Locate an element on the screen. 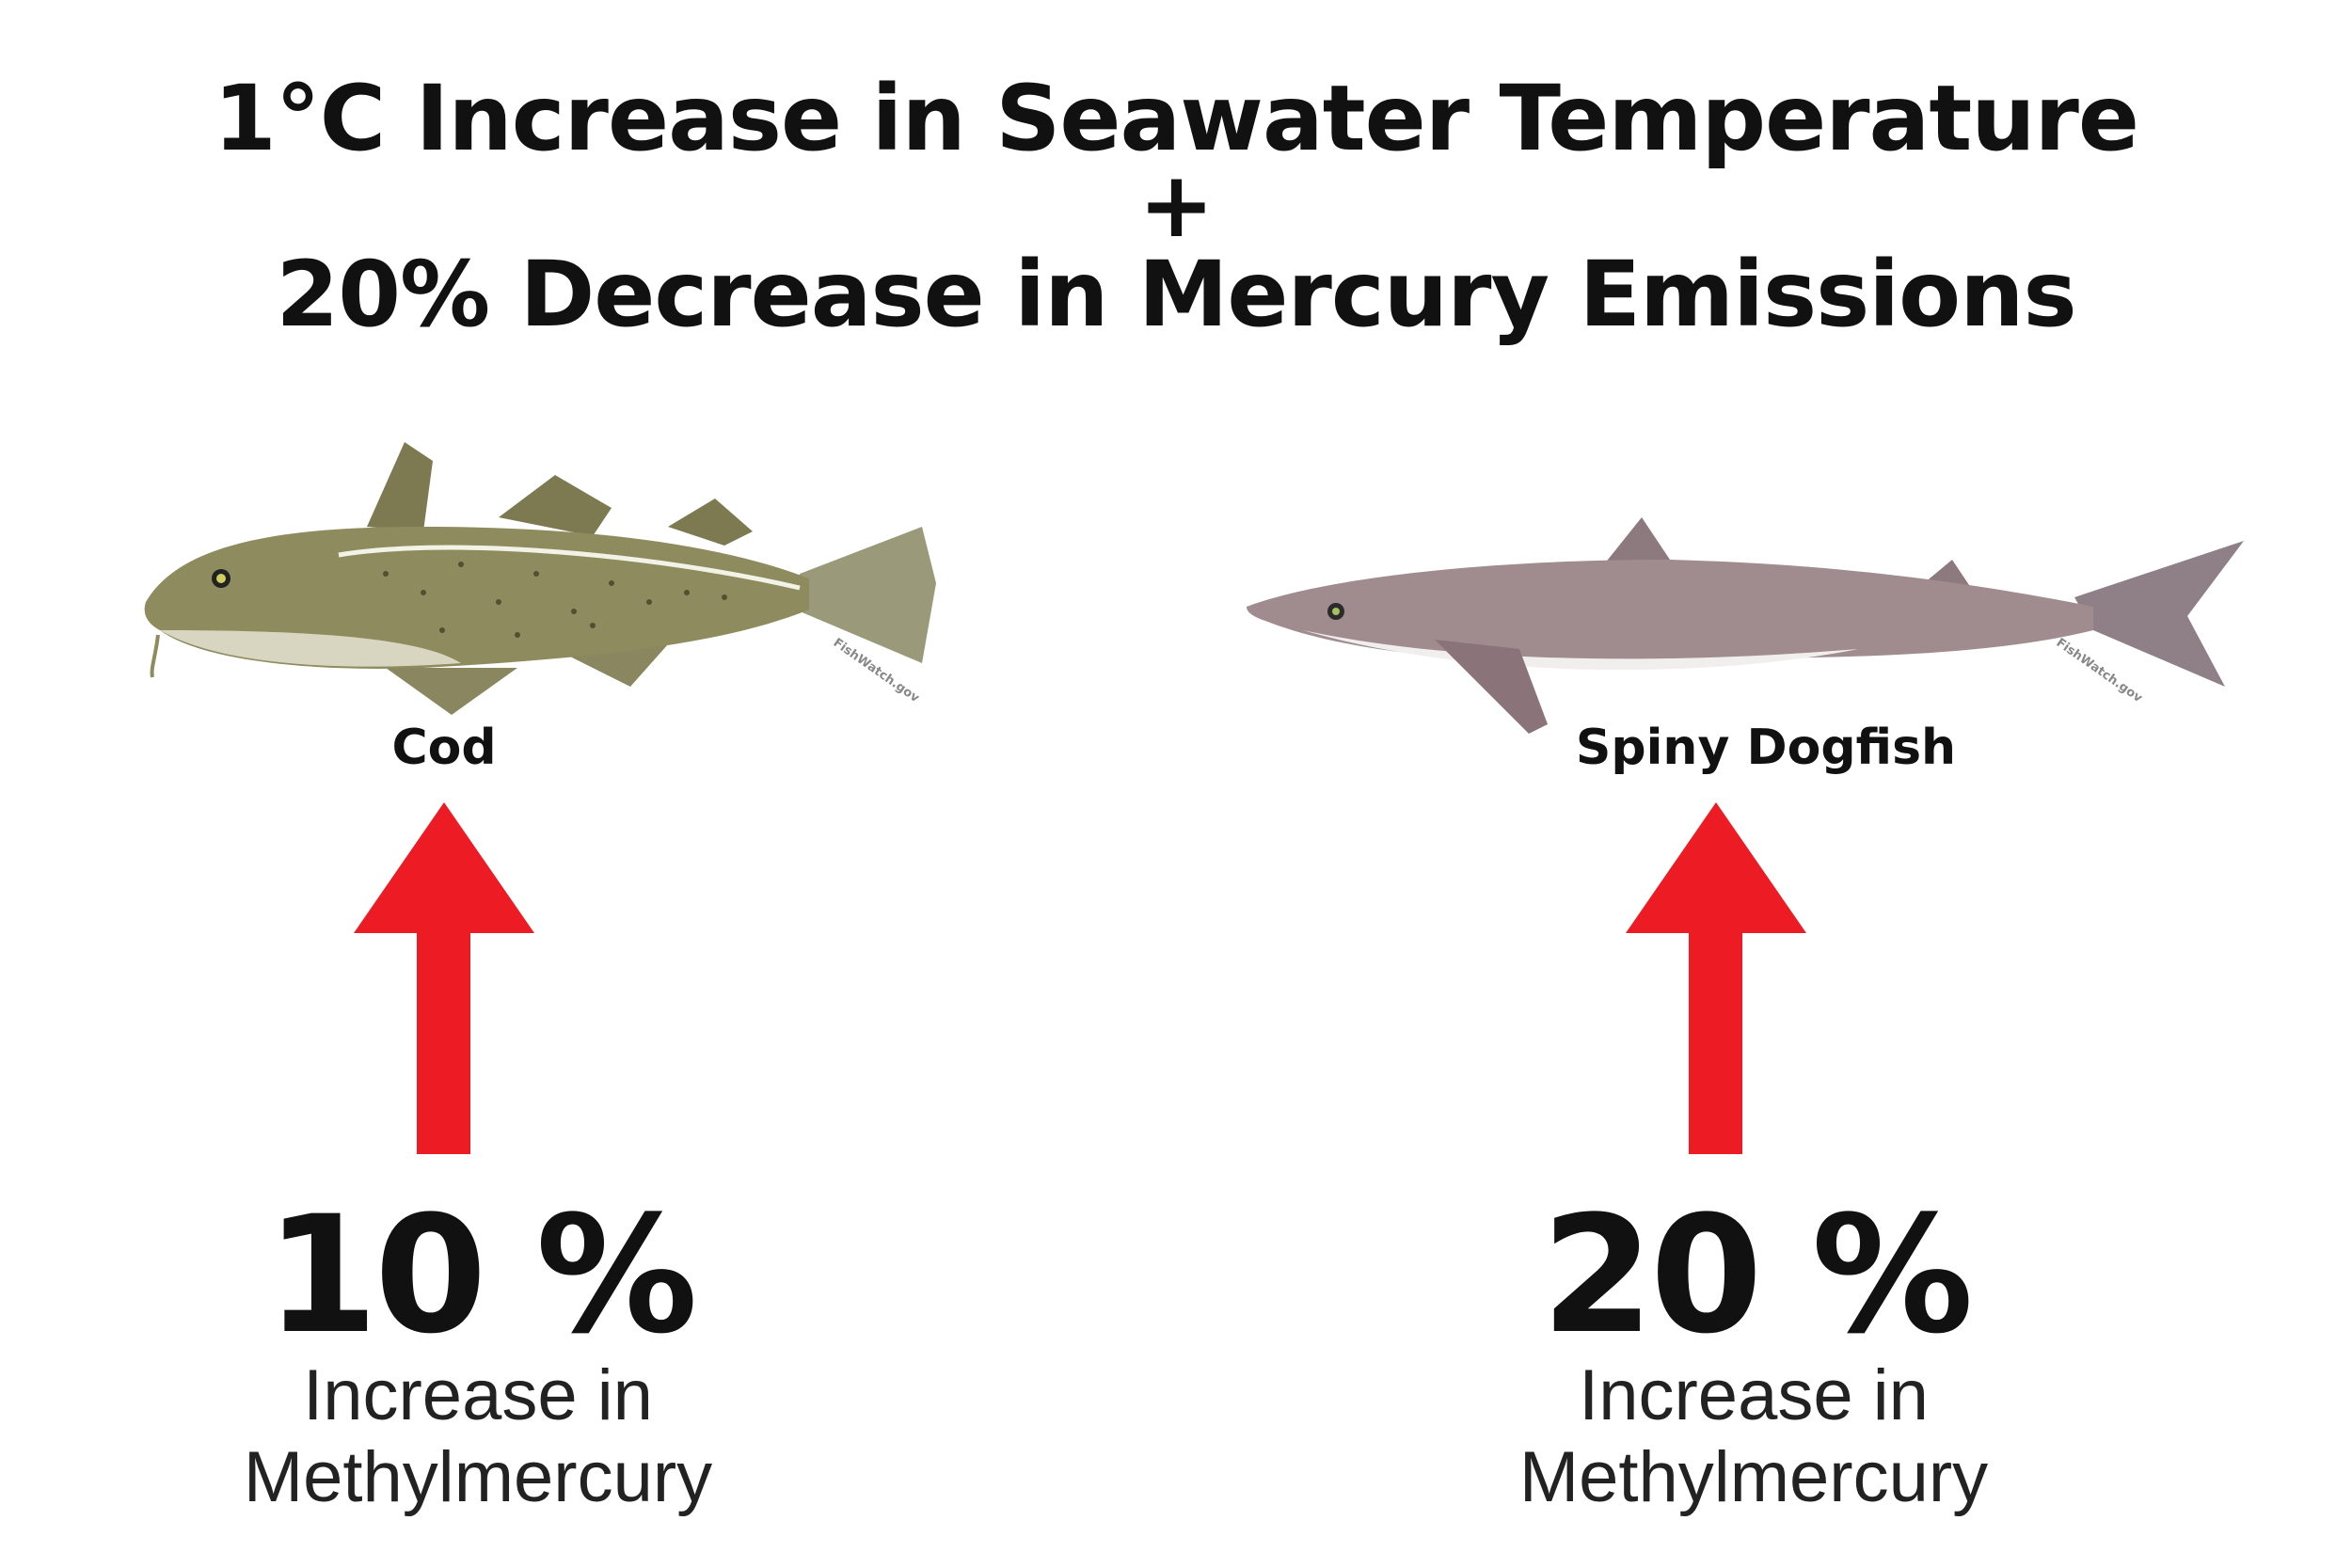  spiny-dogfish-label: Spiny Dogfish is located at coordinates (1766, 748).